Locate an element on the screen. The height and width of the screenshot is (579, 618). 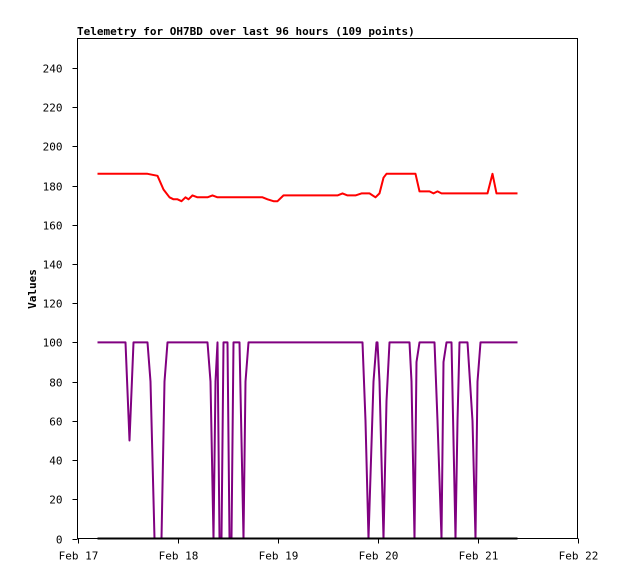
y-tick-label: 20 is located at coordinates (55, 500).